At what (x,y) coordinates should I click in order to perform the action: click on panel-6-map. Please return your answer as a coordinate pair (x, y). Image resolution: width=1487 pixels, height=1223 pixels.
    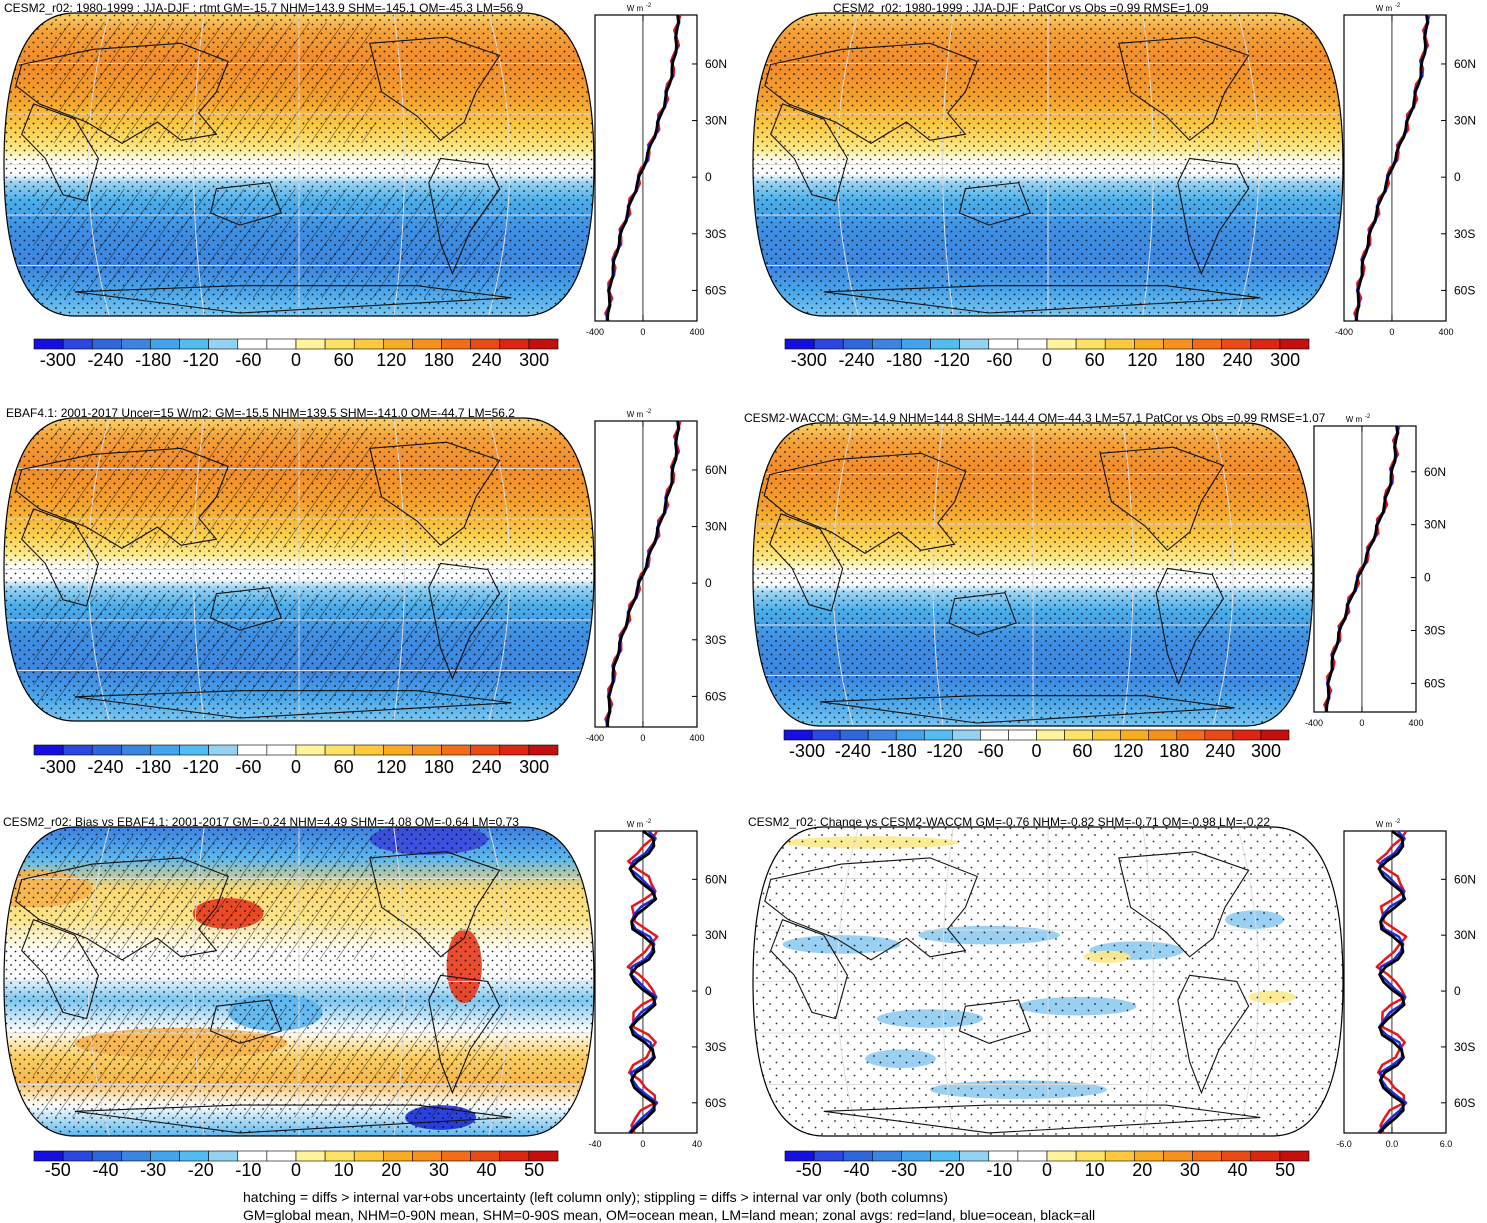
    Looking at the image, I should click on (1048, 981).